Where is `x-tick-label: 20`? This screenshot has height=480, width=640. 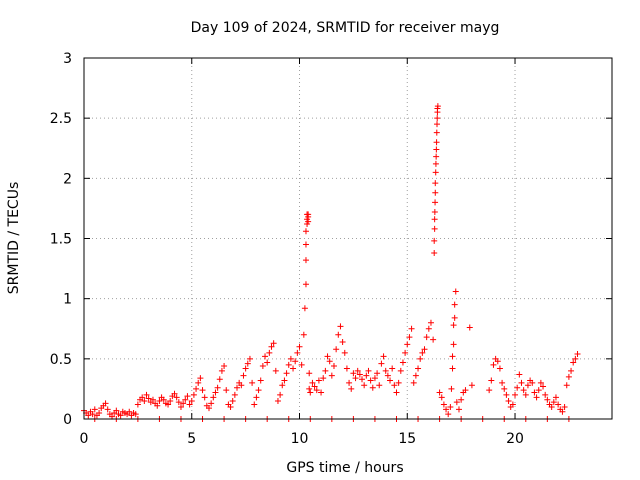
x-tick-label: 20 is located at coordinates (515, 439).